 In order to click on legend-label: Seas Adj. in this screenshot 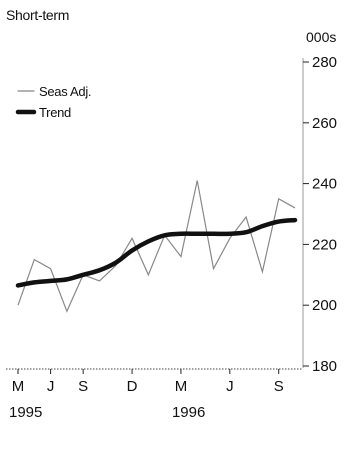, I will do `click(65, 91)`.